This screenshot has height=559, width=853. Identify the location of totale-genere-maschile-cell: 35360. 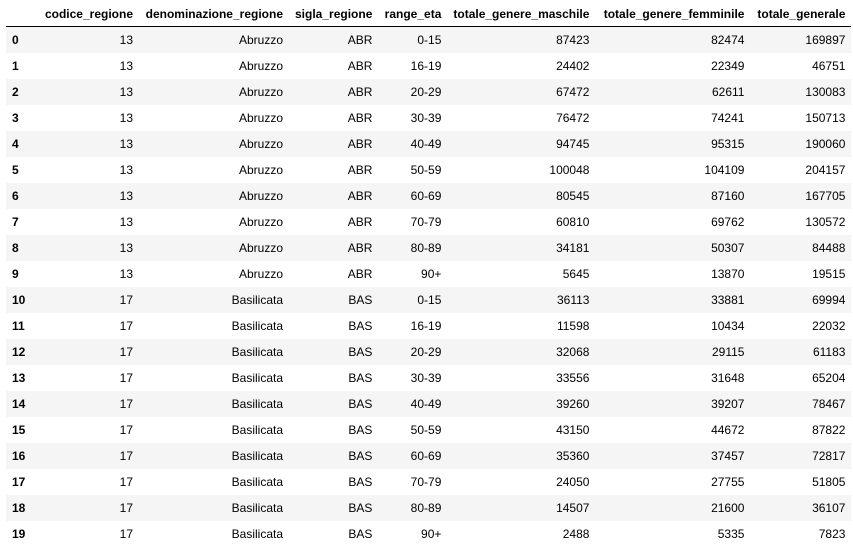
(573, 456).